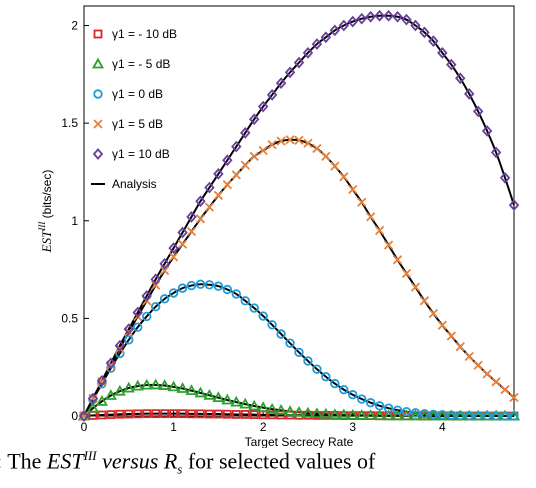 This screenshot has height=488, width=536. What do you see at coordinates (47, 194) in the screenshot?
I see `y-axis-label-unit-text: (bits/sec)` at bounding box center [47, 194].